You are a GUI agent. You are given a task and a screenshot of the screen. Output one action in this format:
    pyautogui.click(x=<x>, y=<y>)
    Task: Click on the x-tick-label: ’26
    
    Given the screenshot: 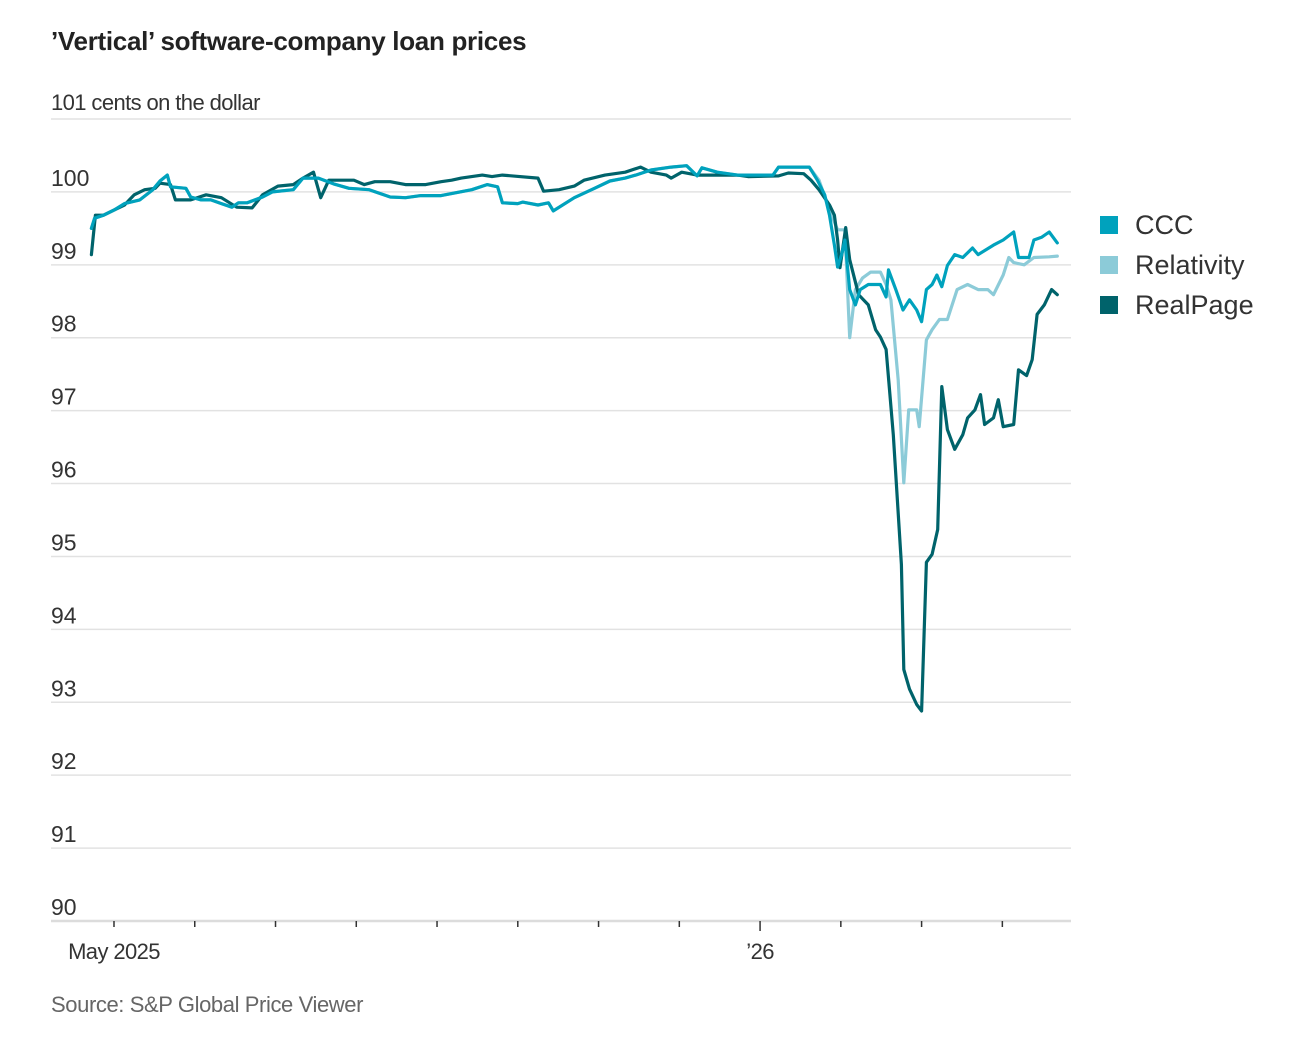 What is the action you would take?
    pyautogui.click(x=760, y=951)
    